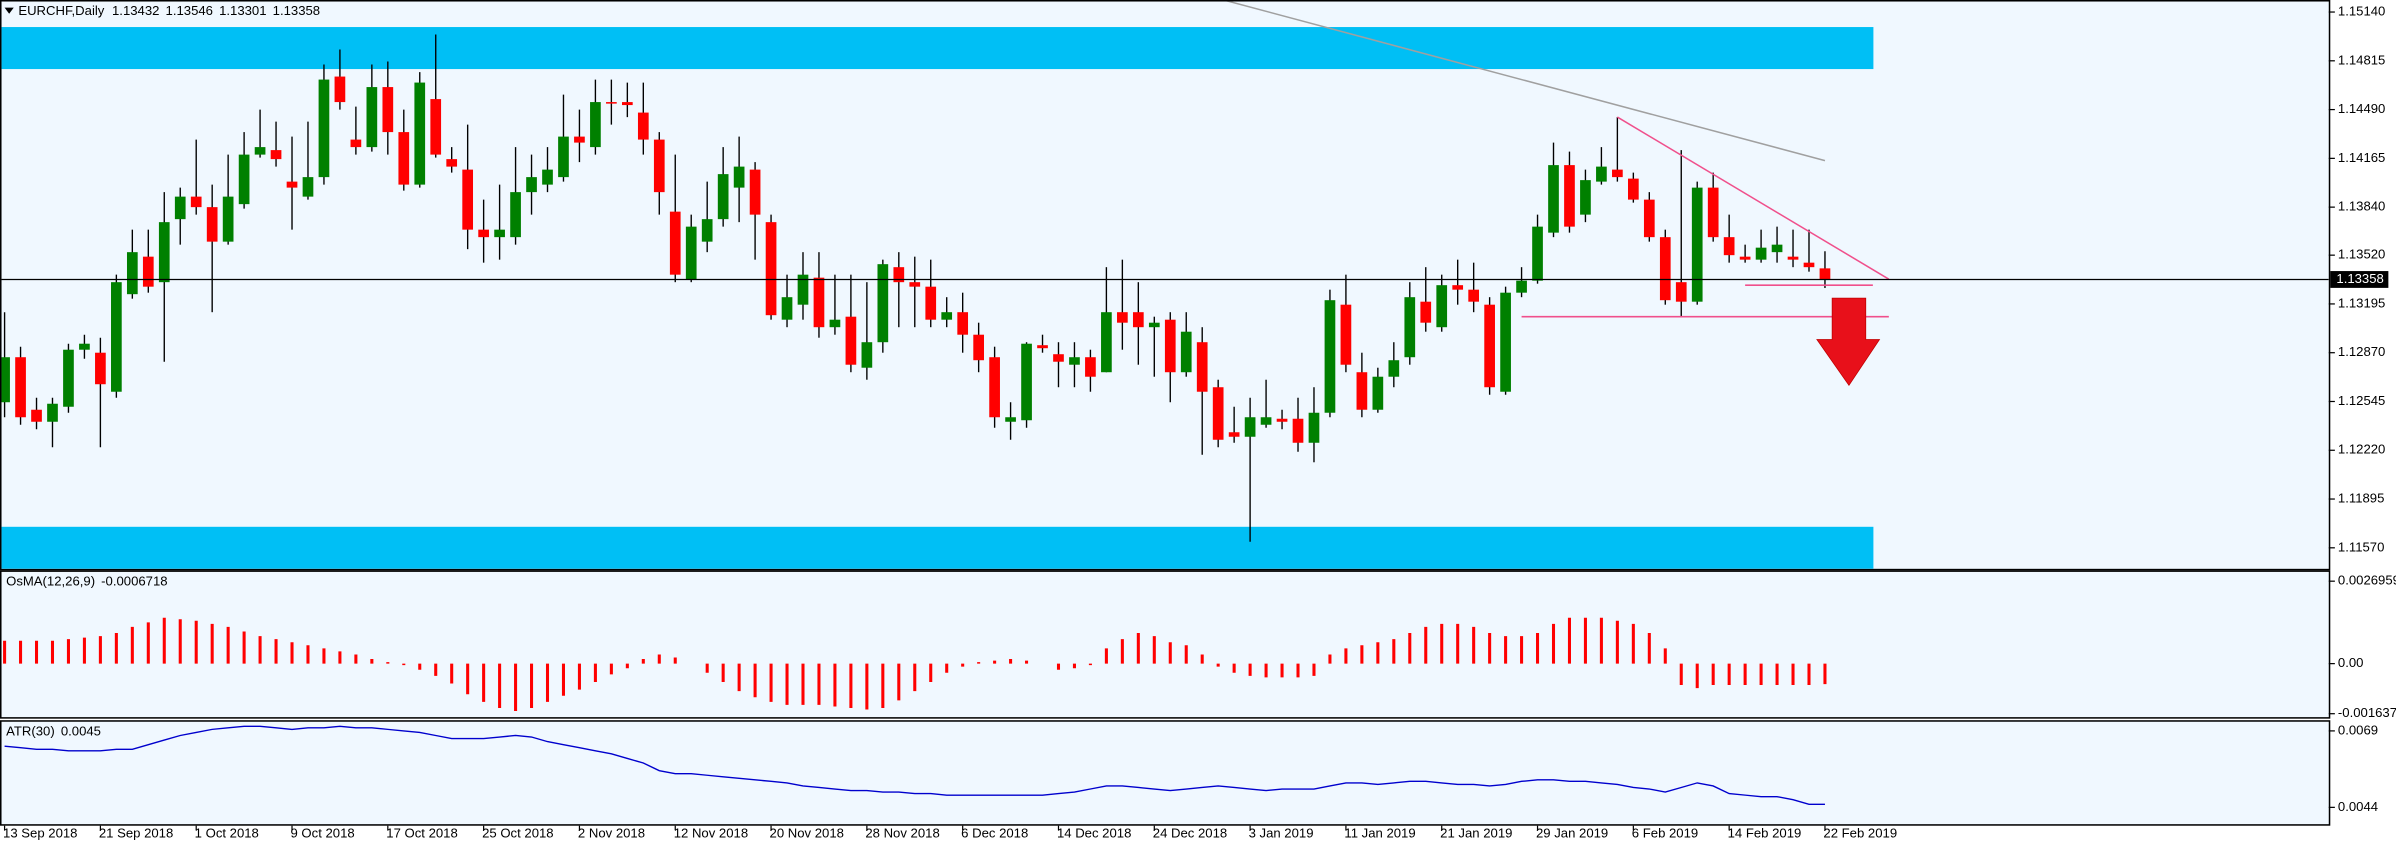 This screenshot has height=841, width=2396. I want to click on y-tick-label: 1.11570, so click(2361, 546).